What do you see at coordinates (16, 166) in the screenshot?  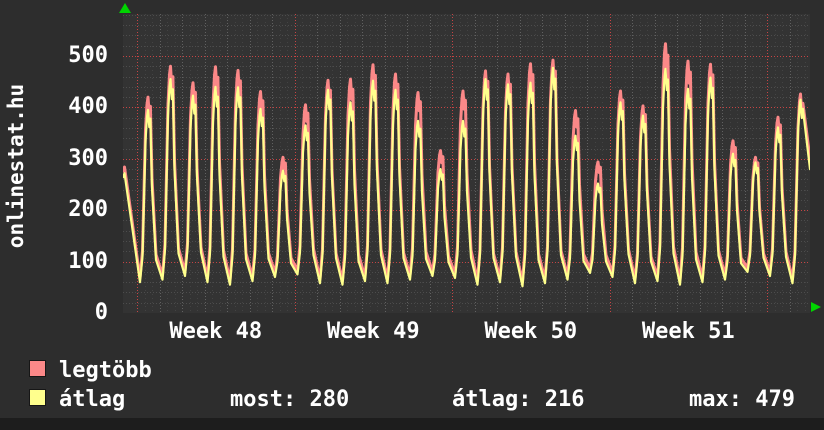 I see `site-watermark: onlinestat.hu` at bounding box center [16, 166].